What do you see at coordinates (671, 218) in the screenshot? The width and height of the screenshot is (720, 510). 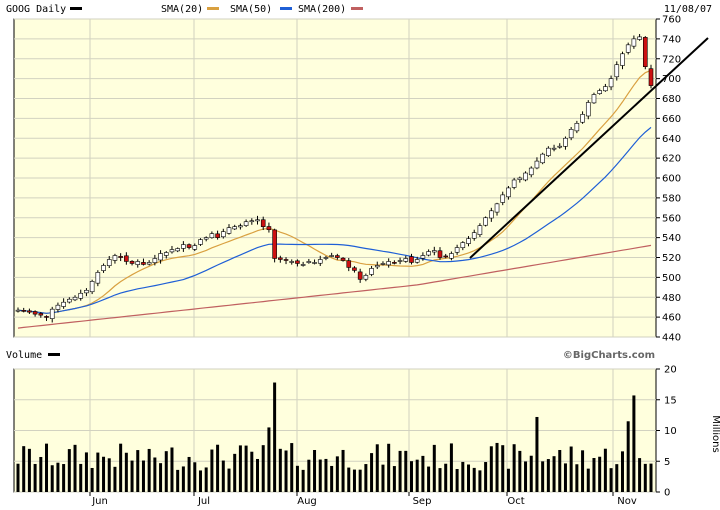 I see `price-tick-label: 560` at bounding box center [671, 218].